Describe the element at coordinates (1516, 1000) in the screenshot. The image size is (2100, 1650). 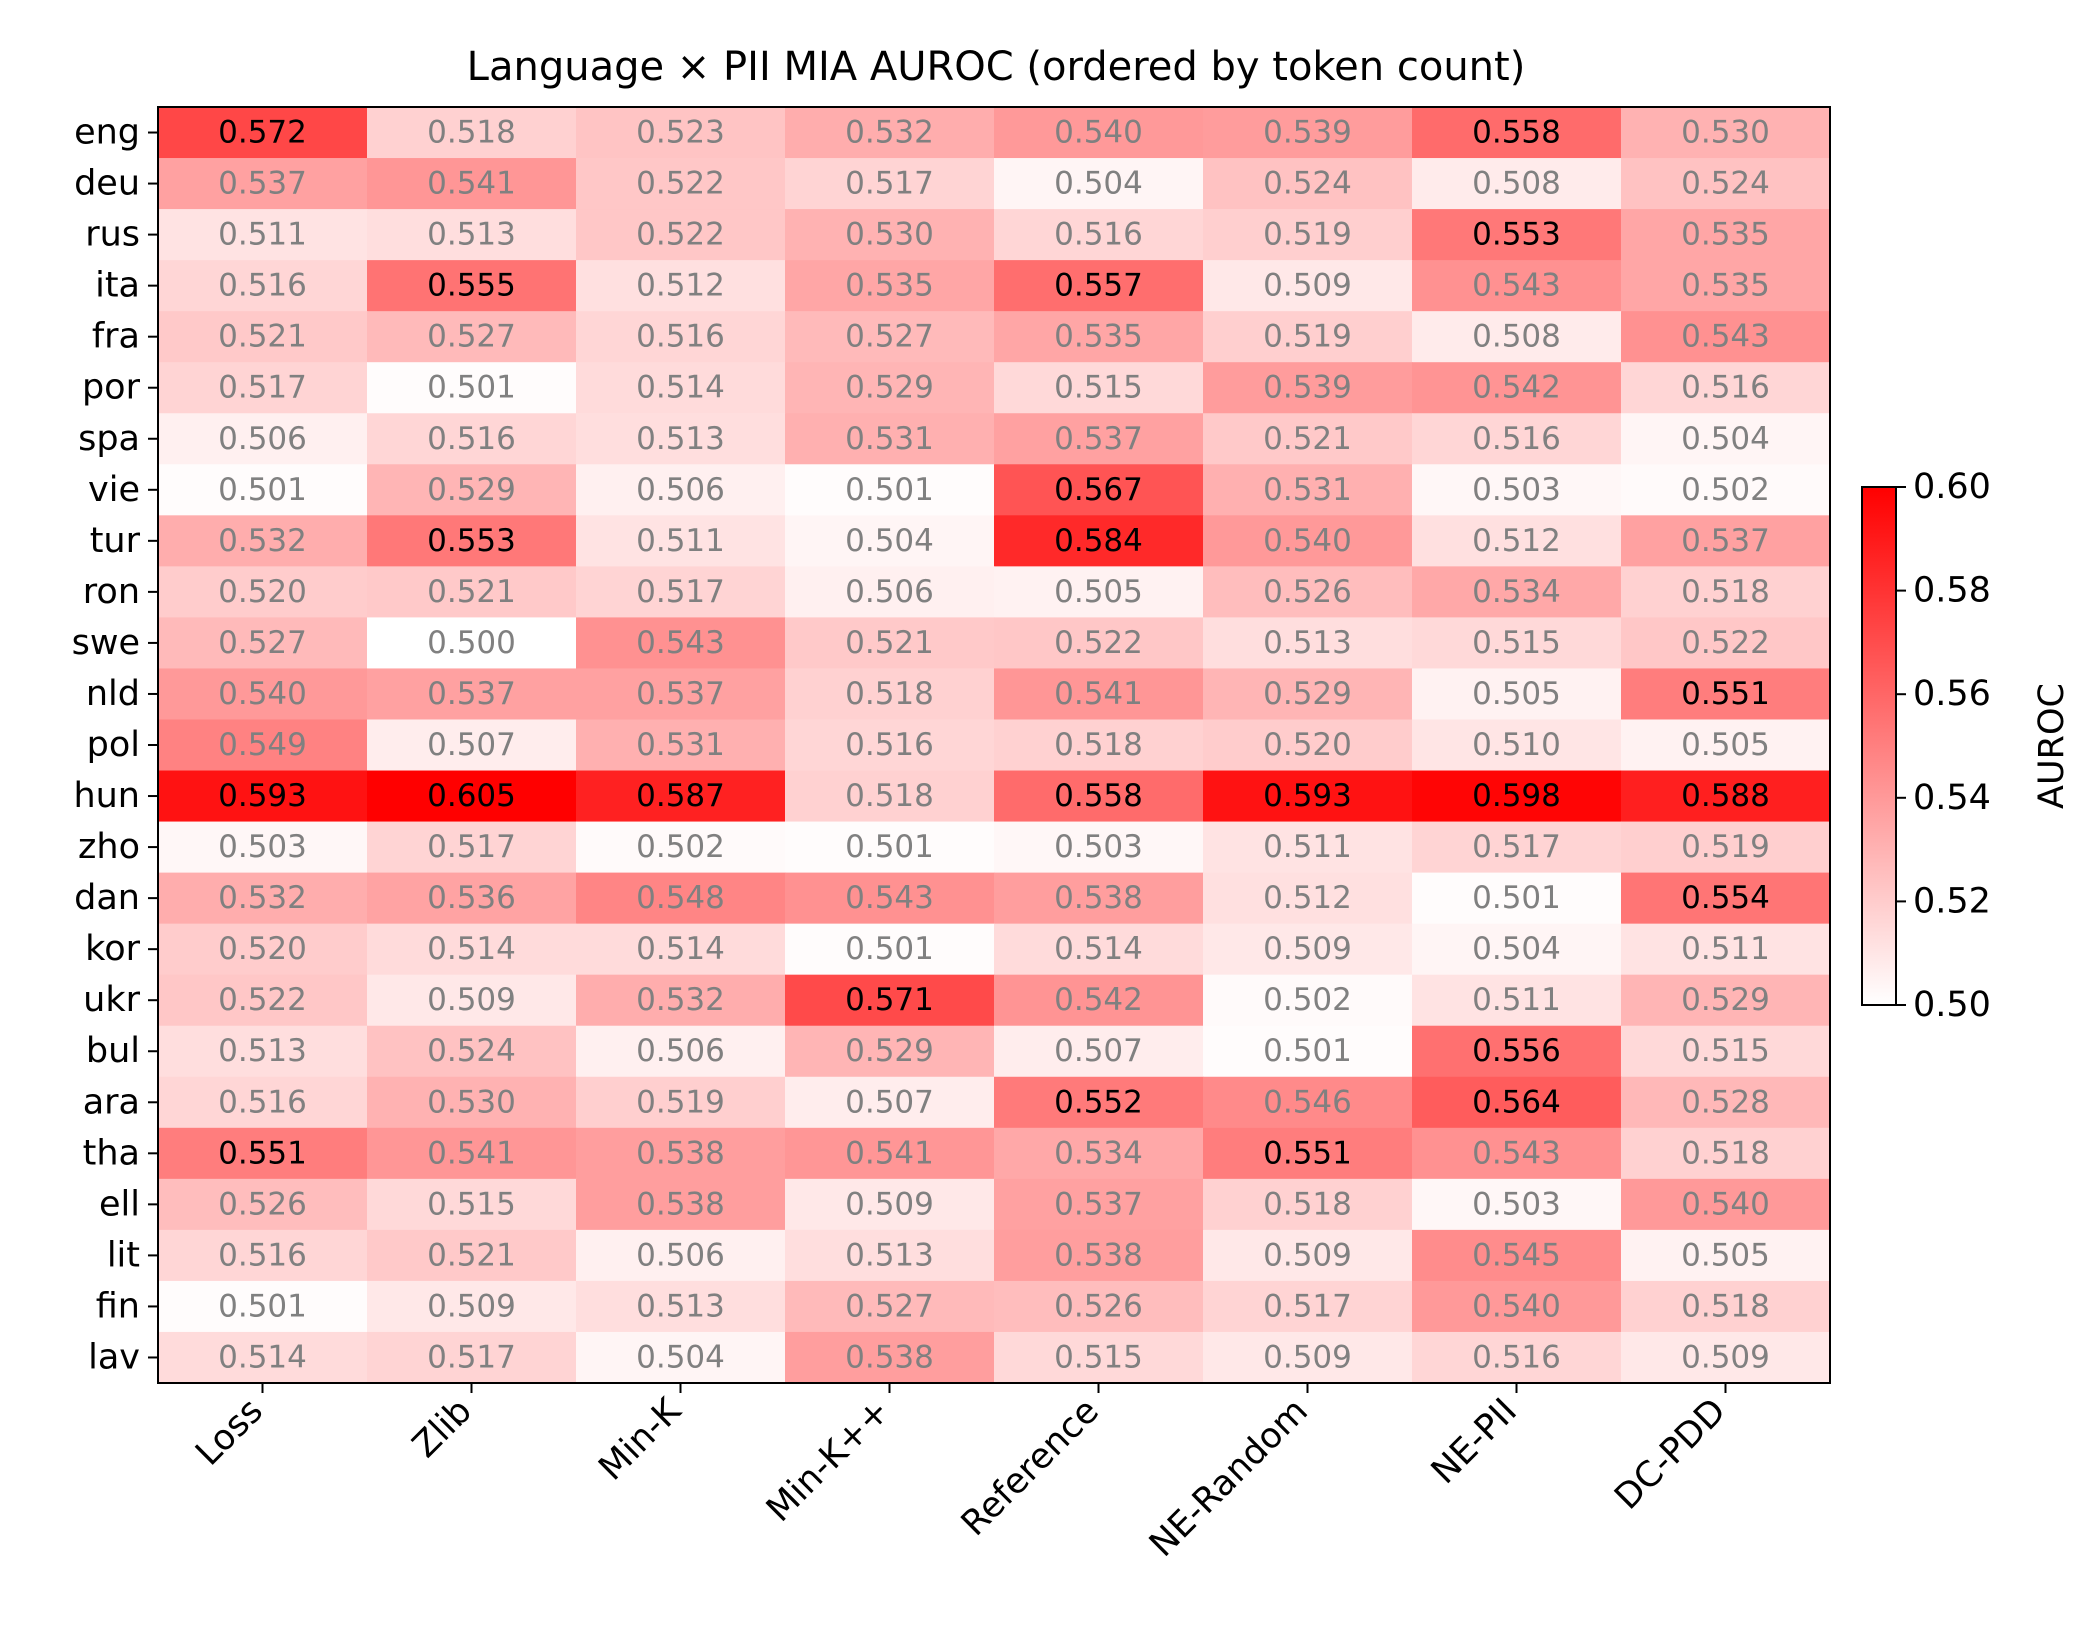
I see `cell-value-label: 0.511` at that location.